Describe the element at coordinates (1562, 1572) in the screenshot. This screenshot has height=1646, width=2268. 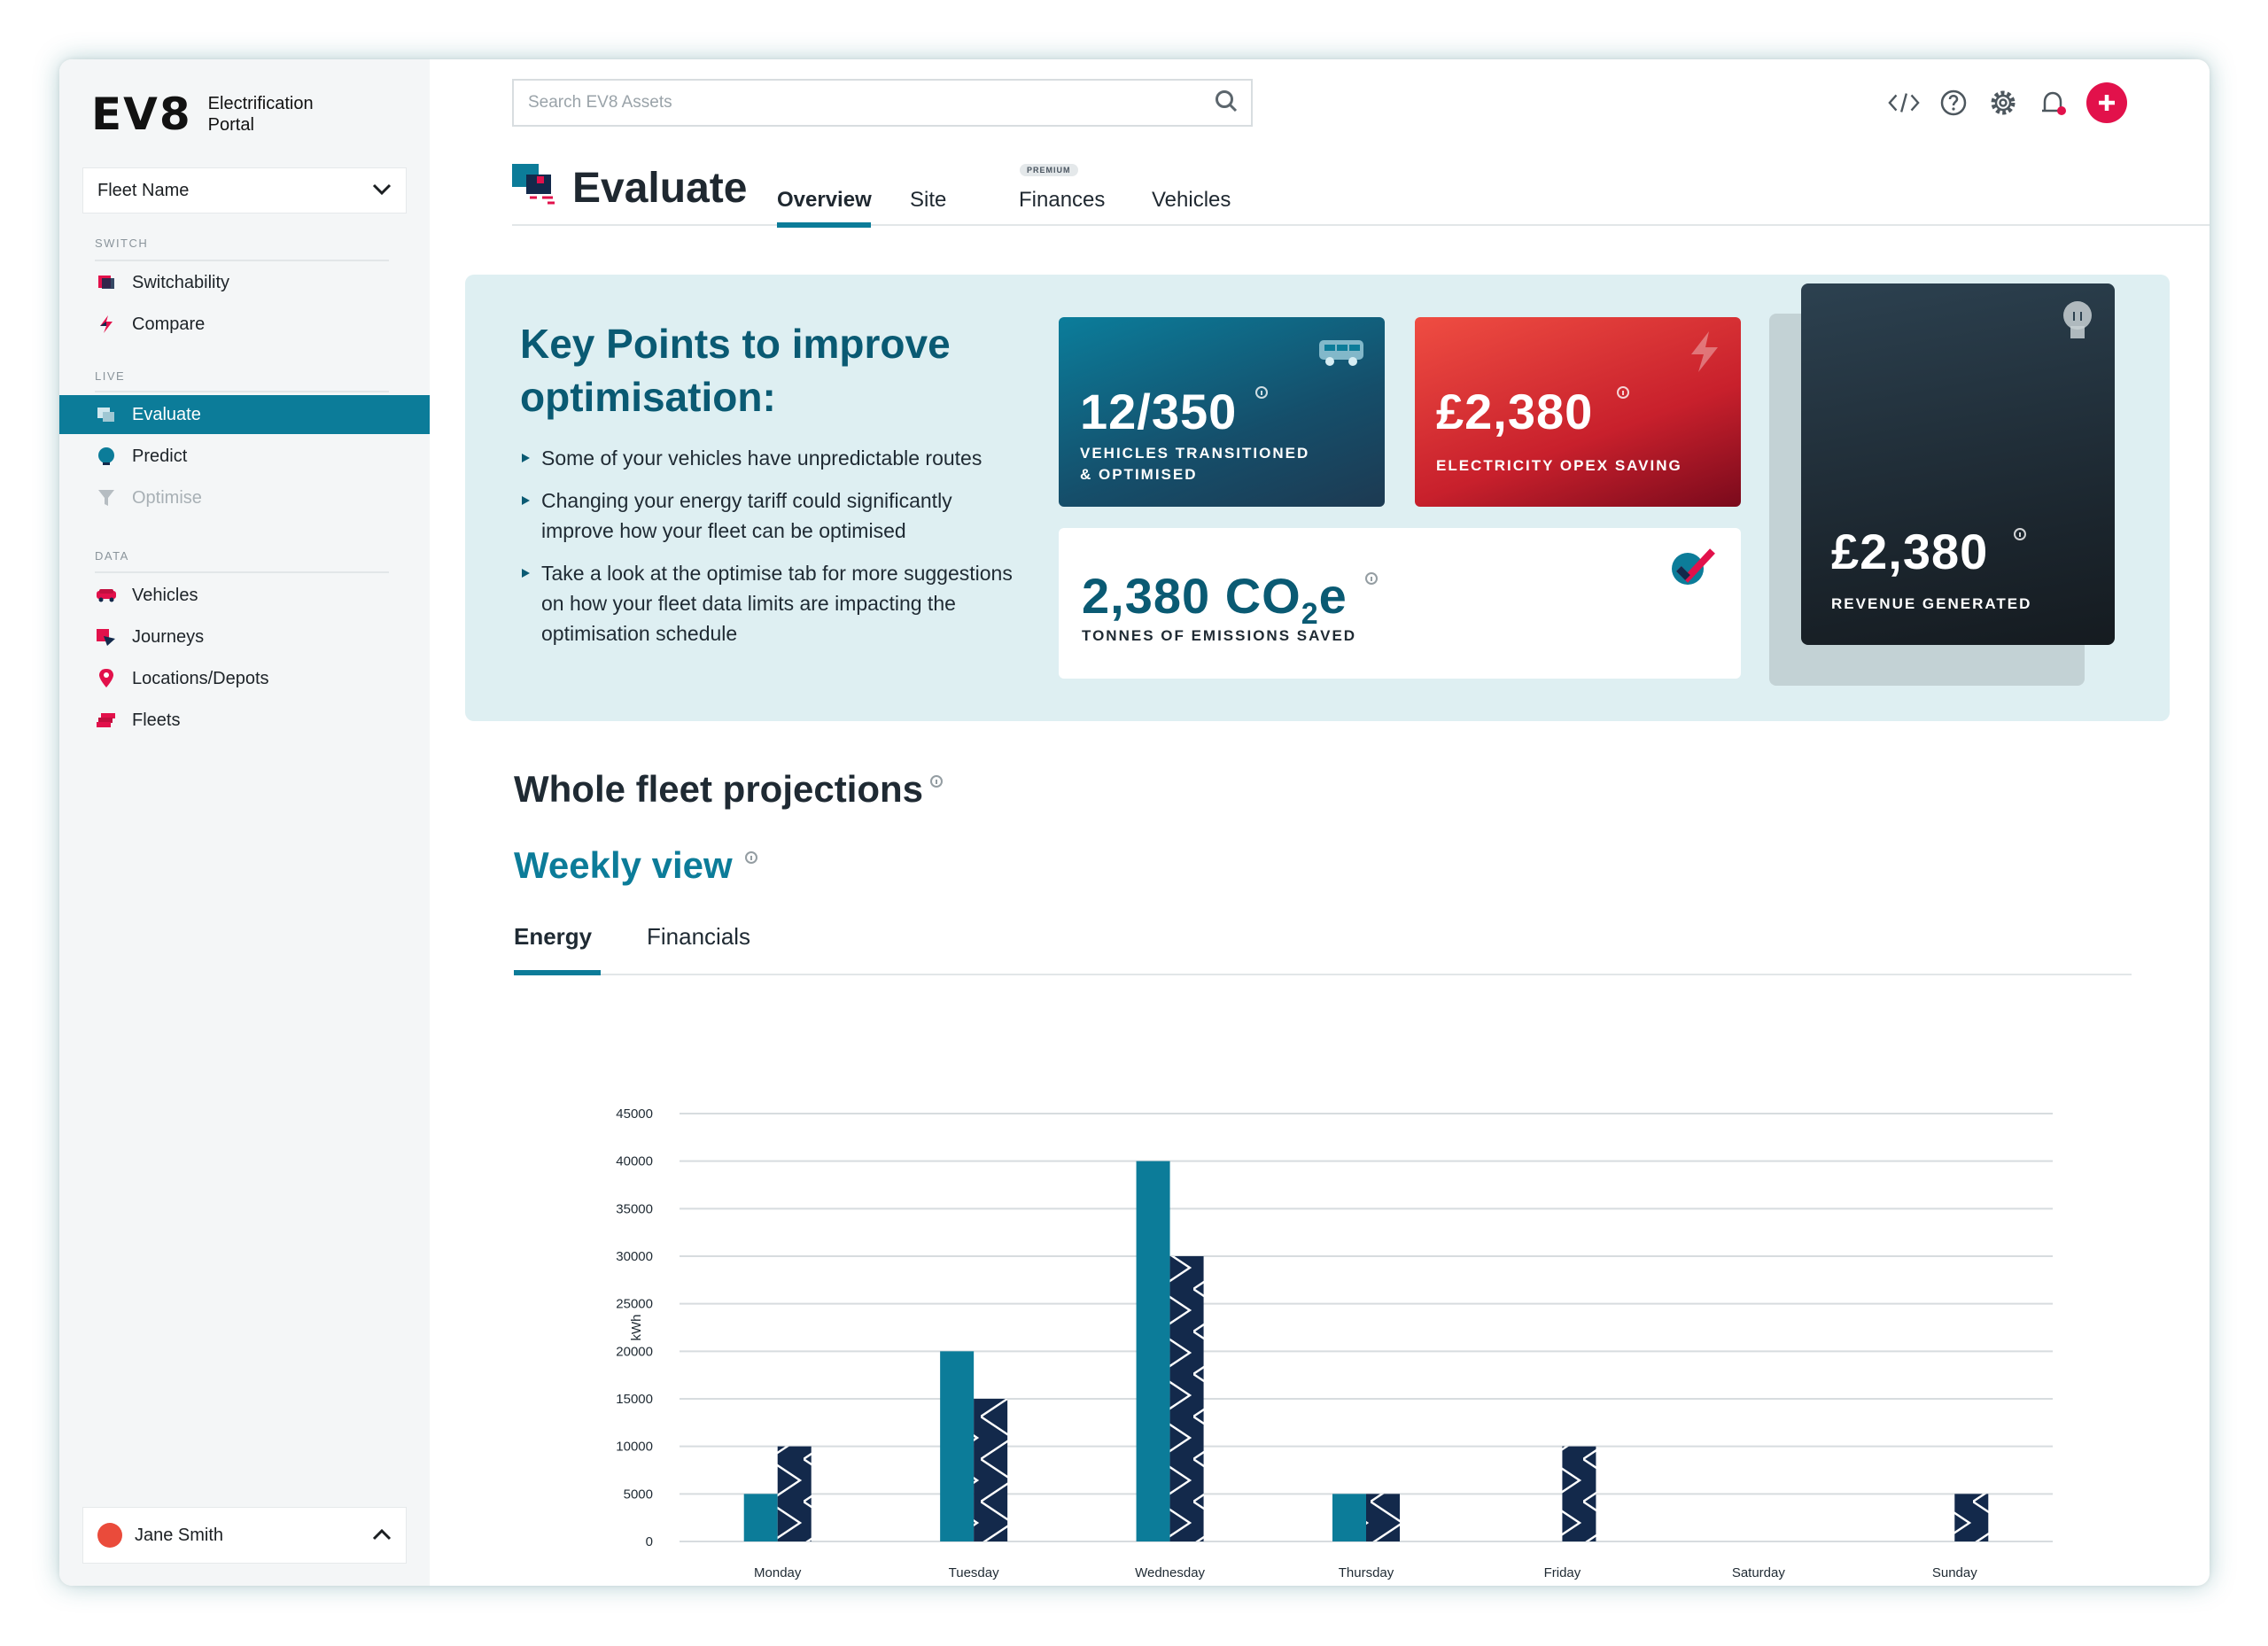
I see `x-tick-label: Friday` at that location.